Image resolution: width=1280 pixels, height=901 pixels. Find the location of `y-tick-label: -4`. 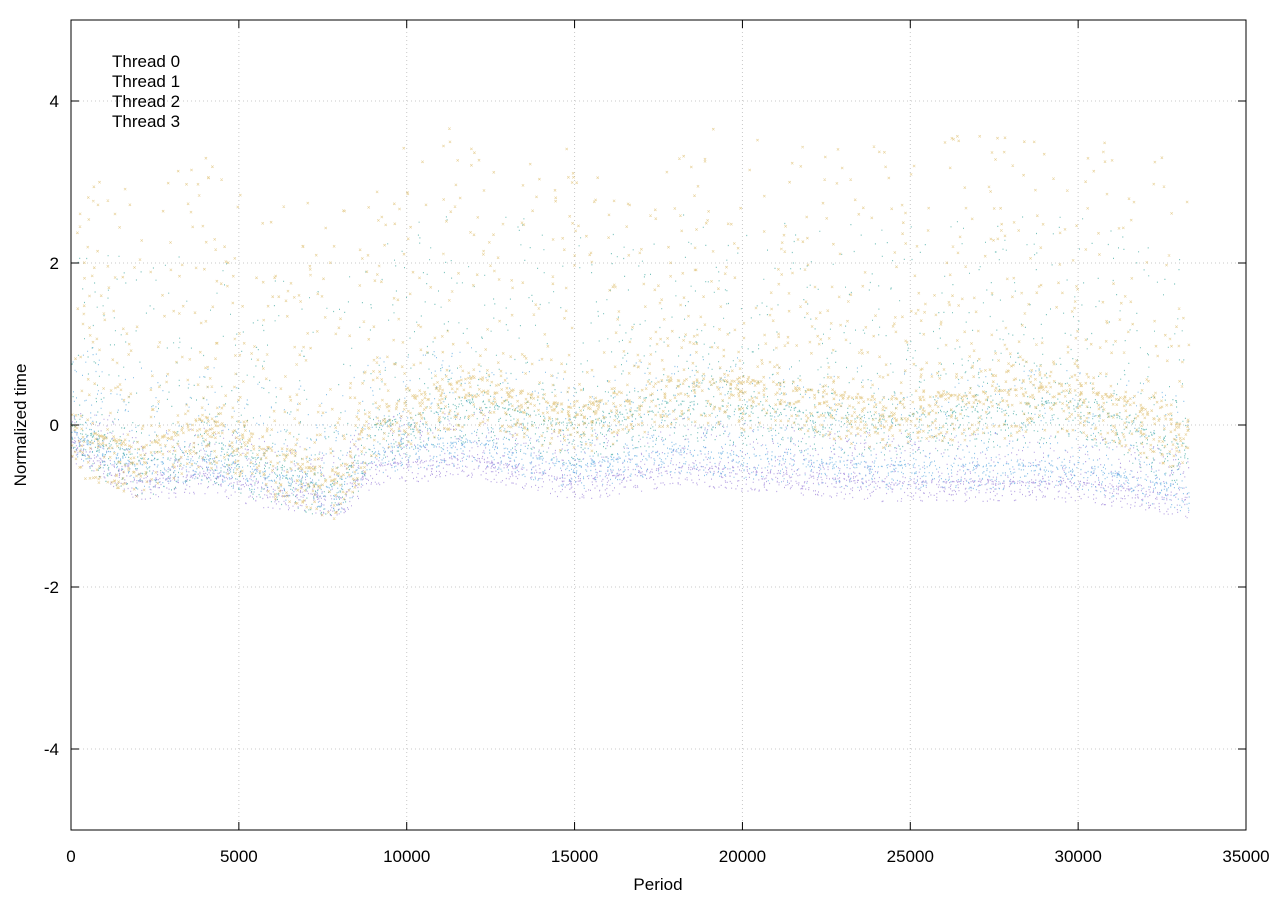

y-tick-label: -4 is located at coordinates (51, 749).